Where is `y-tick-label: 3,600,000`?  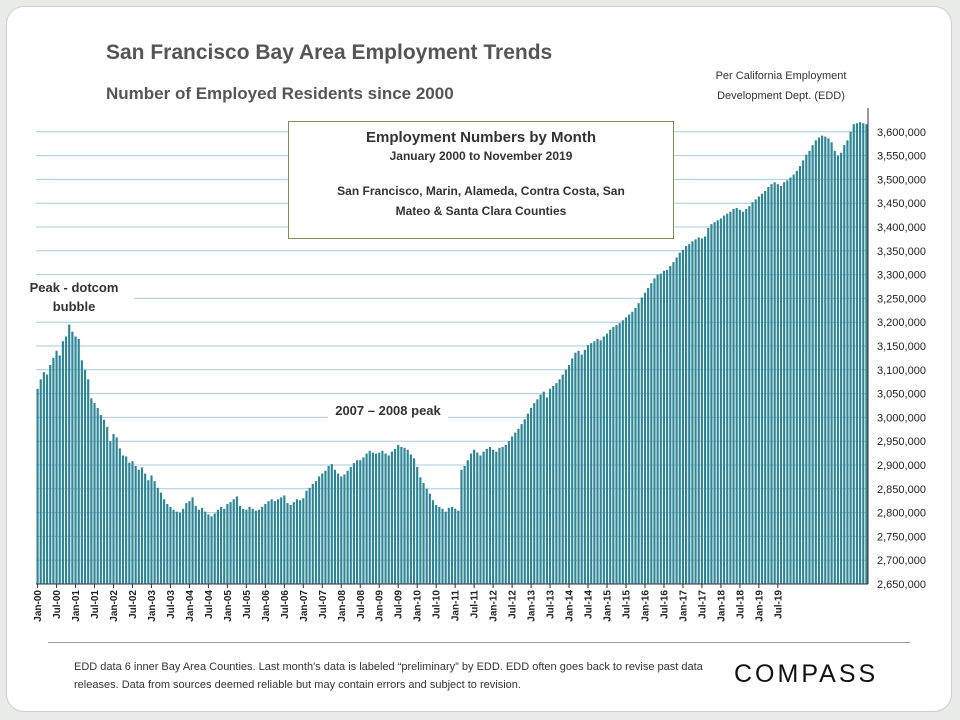
y-tick-label: 3,600,000 is located at coordinates (901, 133).